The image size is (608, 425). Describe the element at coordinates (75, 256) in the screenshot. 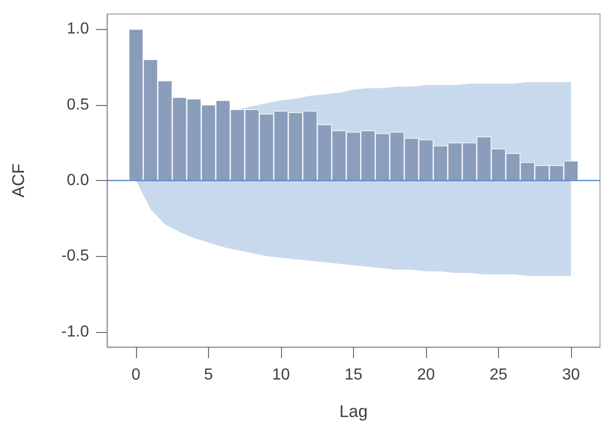

I see `y-tick-label: -0.5` at that location.